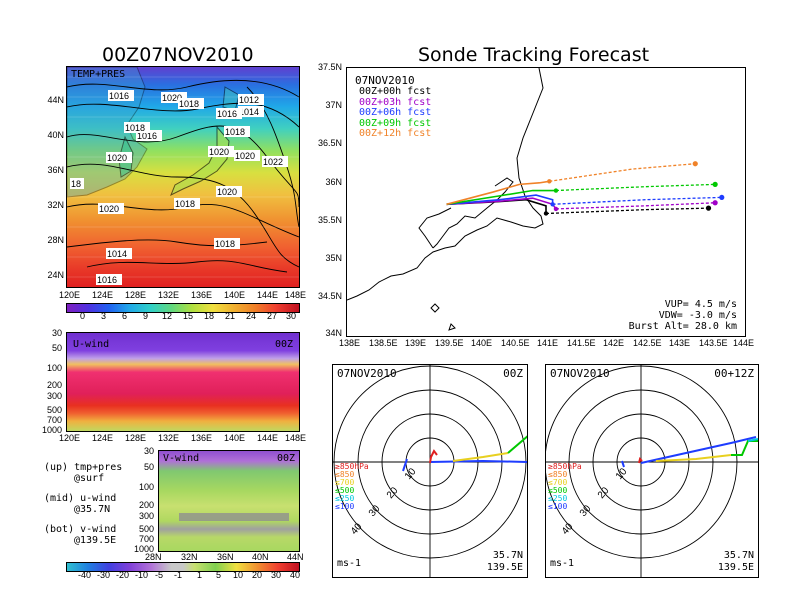 This screenshot has width=792, height=612. I want to click on isobar-label: 1012, so click(249, 100).